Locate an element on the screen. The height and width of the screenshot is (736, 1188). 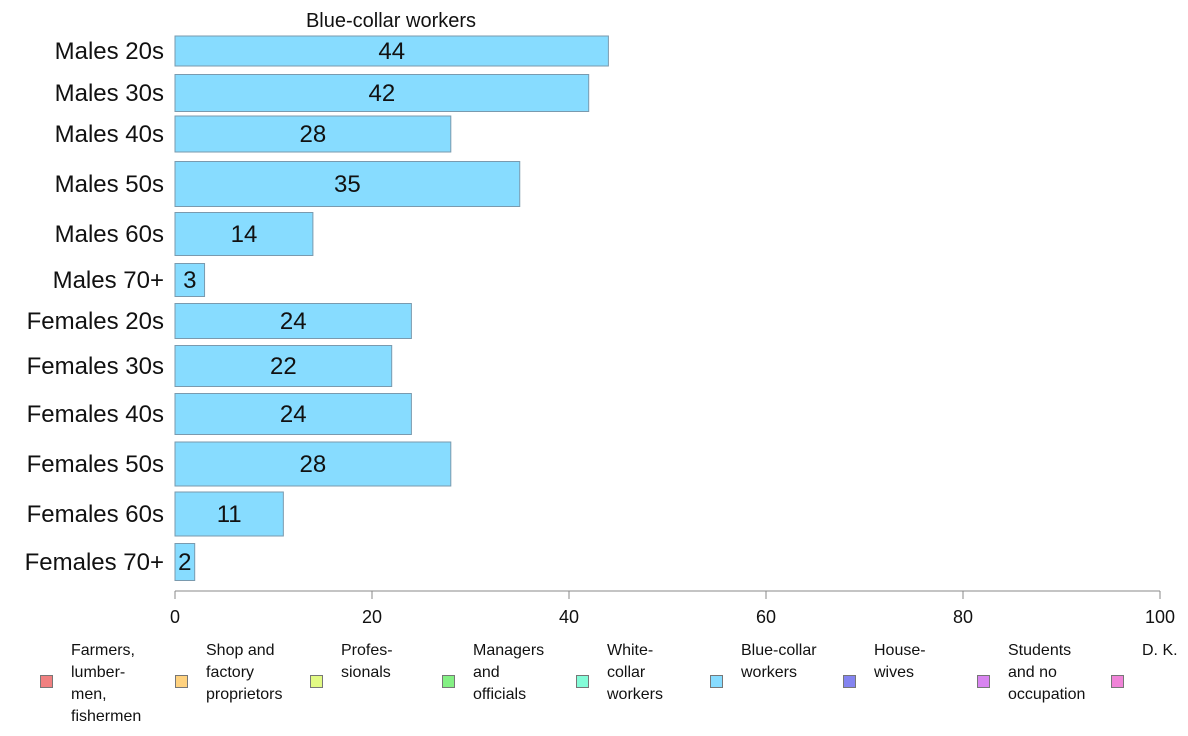
category-label: Males 40s is located at coordinates (109, 134).